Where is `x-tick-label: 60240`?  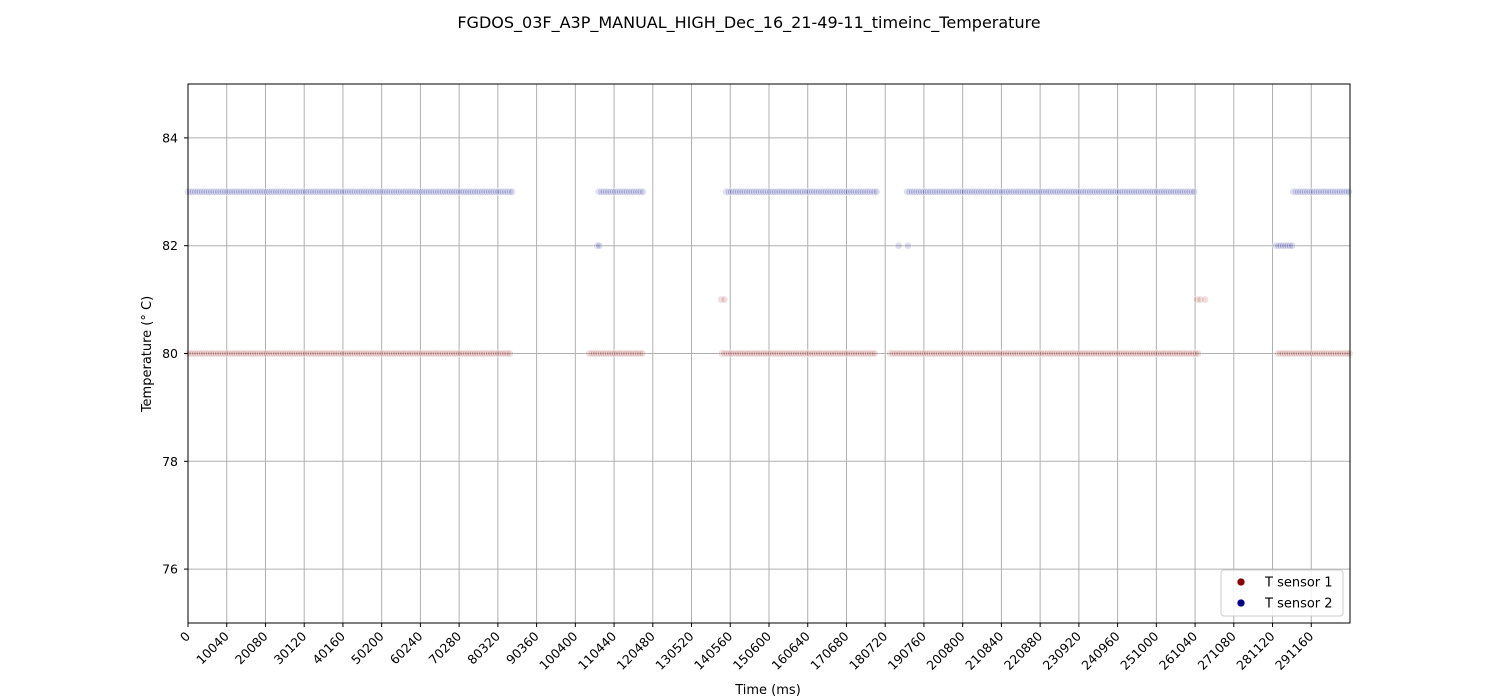
x-tick-label: 60240 is located at coordinates (406, 647).